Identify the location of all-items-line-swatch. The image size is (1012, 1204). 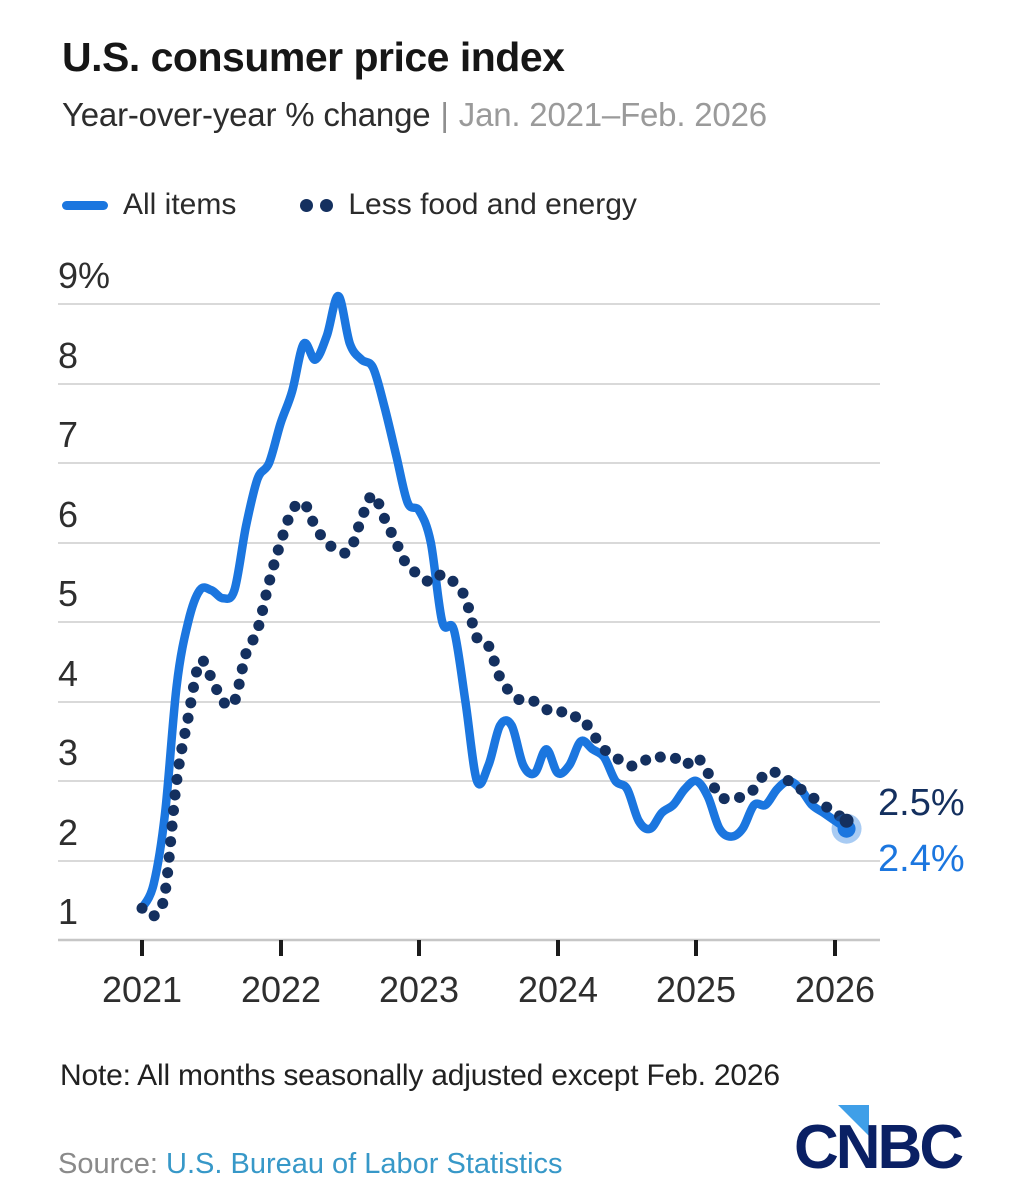
(85, 205).